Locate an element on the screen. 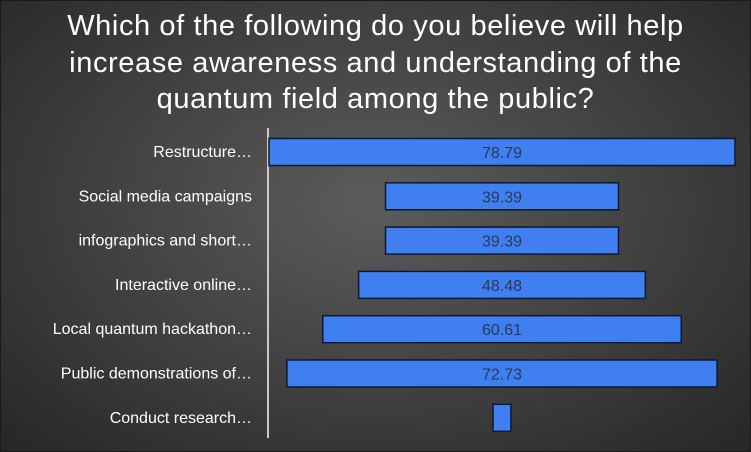 The height and width of the screenshot is (452, 751). data-label: 78.79 is located at coordinates (502, 153).